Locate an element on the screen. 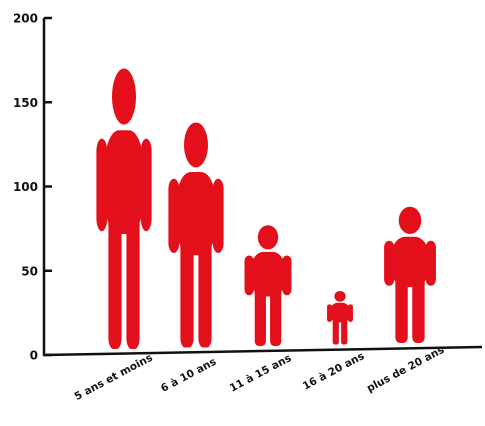 Image resolution: width=485 pixels, height=426 pixels. x-tick-label: 16 à 20 ans is located at coordinates (334, 371).